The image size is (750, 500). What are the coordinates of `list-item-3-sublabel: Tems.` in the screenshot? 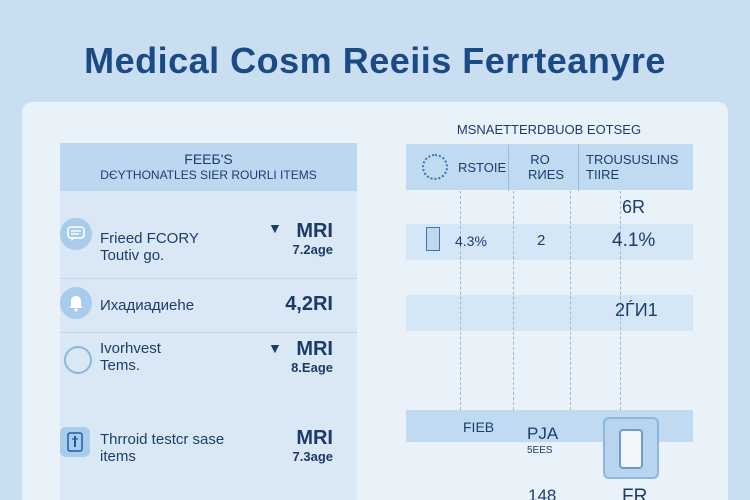 It's located at (120, 365).